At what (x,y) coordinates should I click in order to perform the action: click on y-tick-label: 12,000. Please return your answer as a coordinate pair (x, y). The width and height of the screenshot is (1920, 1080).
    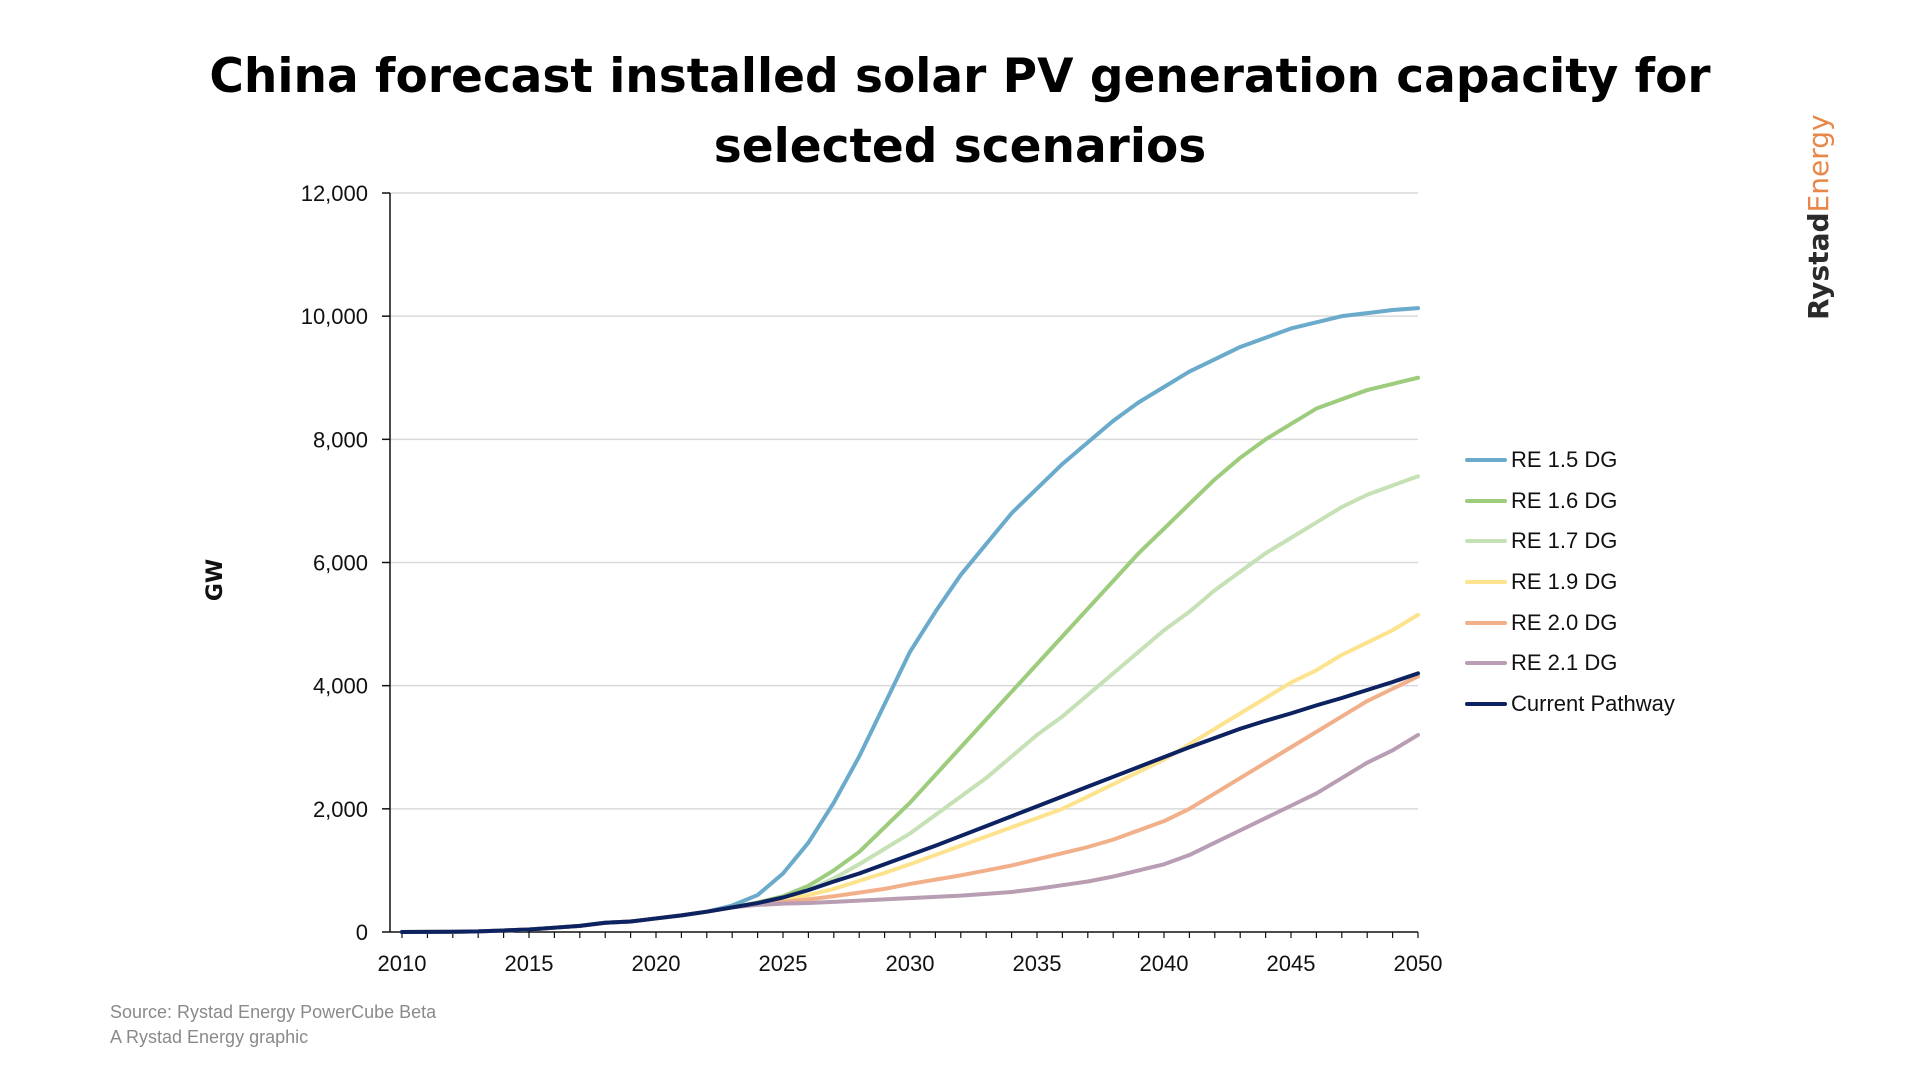
    Looking at the image, I should click on (334, 193).